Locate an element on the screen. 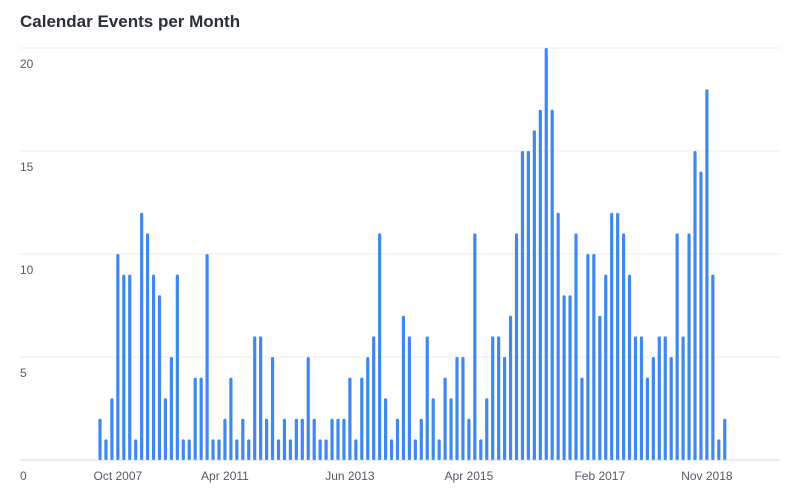  y-tick-label: 15 is located at coordinates (27, 167).